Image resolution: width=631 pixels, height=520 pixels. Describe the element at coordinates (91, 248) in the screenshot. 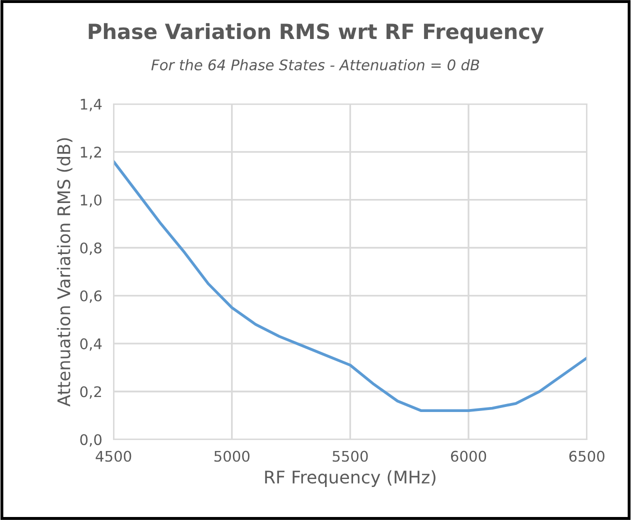

I see `y-tick-label: 0,8` at that location.